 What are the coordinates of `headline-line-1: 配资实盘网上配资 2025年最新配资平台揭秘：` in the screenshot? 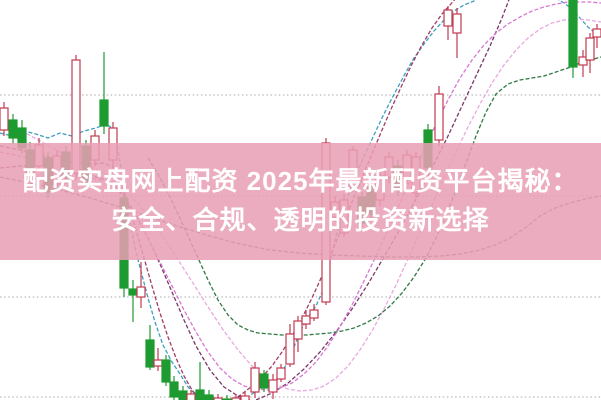 It's located at (300, 181).